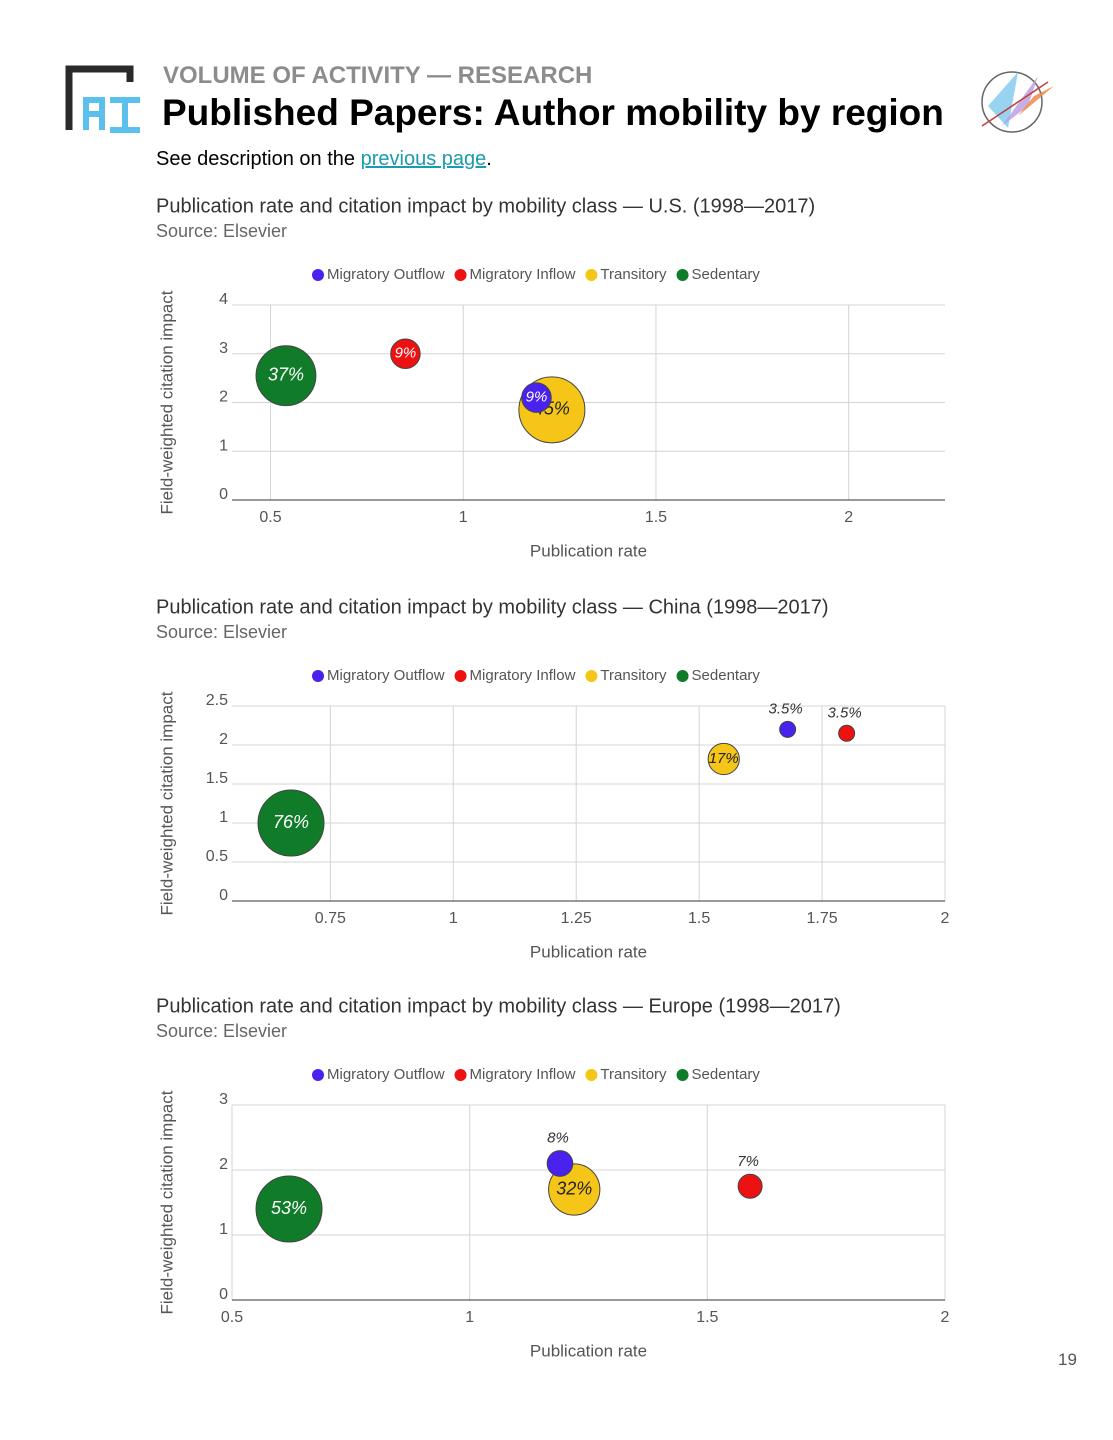 The image size is (1113, 1440). I want to click on data-label: 17%, so click(724, 758).